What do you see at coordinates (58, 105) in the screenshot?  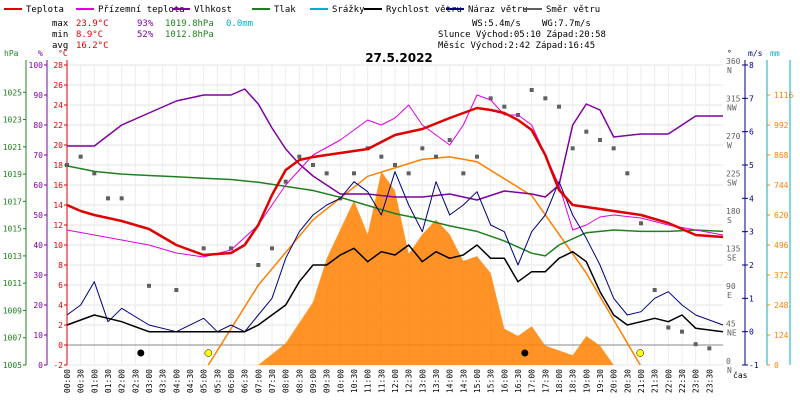 I see `degc-tick-label: 24` at bounding box center [58, 105].